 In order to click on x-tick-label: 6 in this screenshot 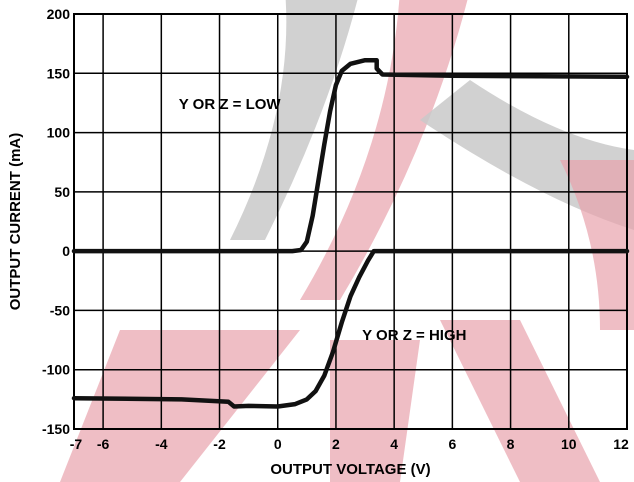, I will do `click(452, 444)`.